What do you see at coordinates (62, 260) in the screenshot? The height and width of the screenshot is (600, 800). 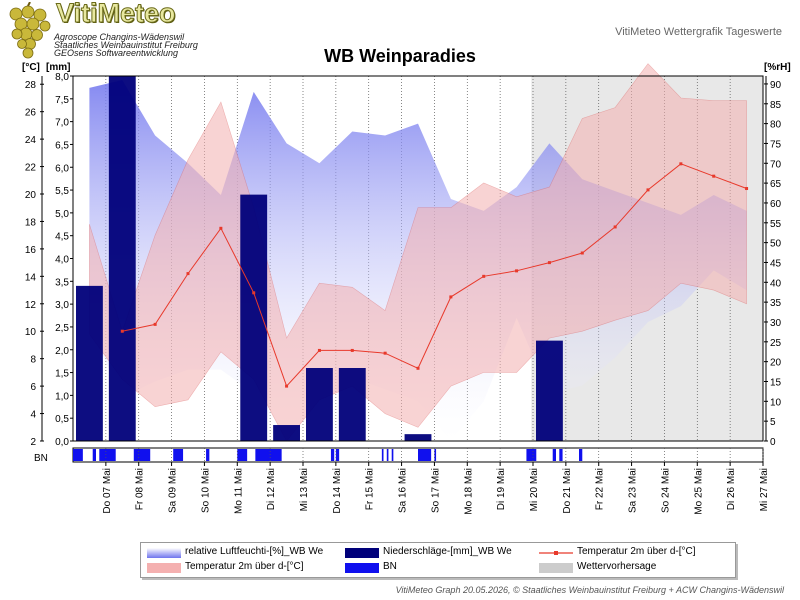 I see `precipitation-tick-label: 4,0` at bounding box center [62, 260].